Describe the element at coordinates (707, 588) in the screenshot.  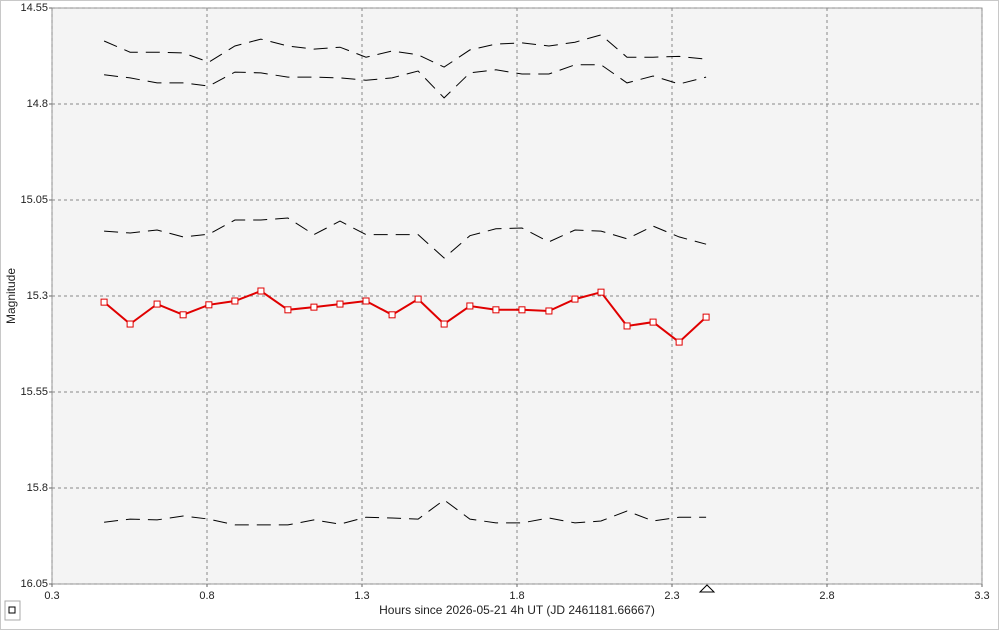
I see `time-marker` at that location.